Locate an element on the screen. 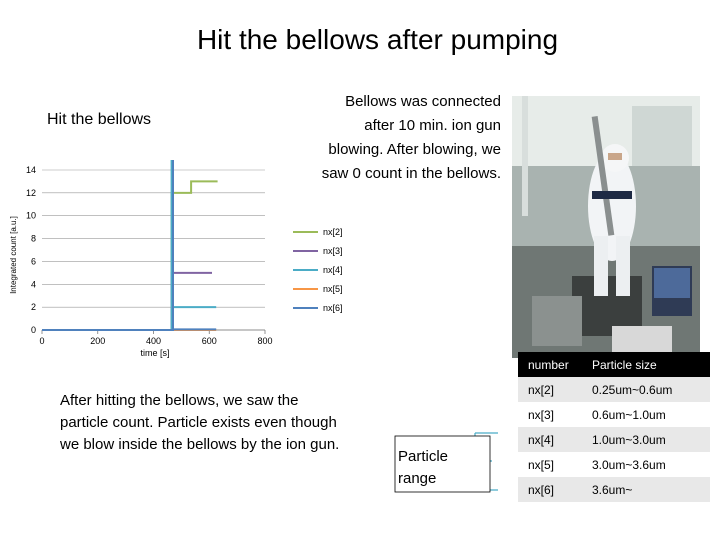 The width and height of the screenshot is (720, 540). y-tick-label: 2 is located at coordinates (33, 307).